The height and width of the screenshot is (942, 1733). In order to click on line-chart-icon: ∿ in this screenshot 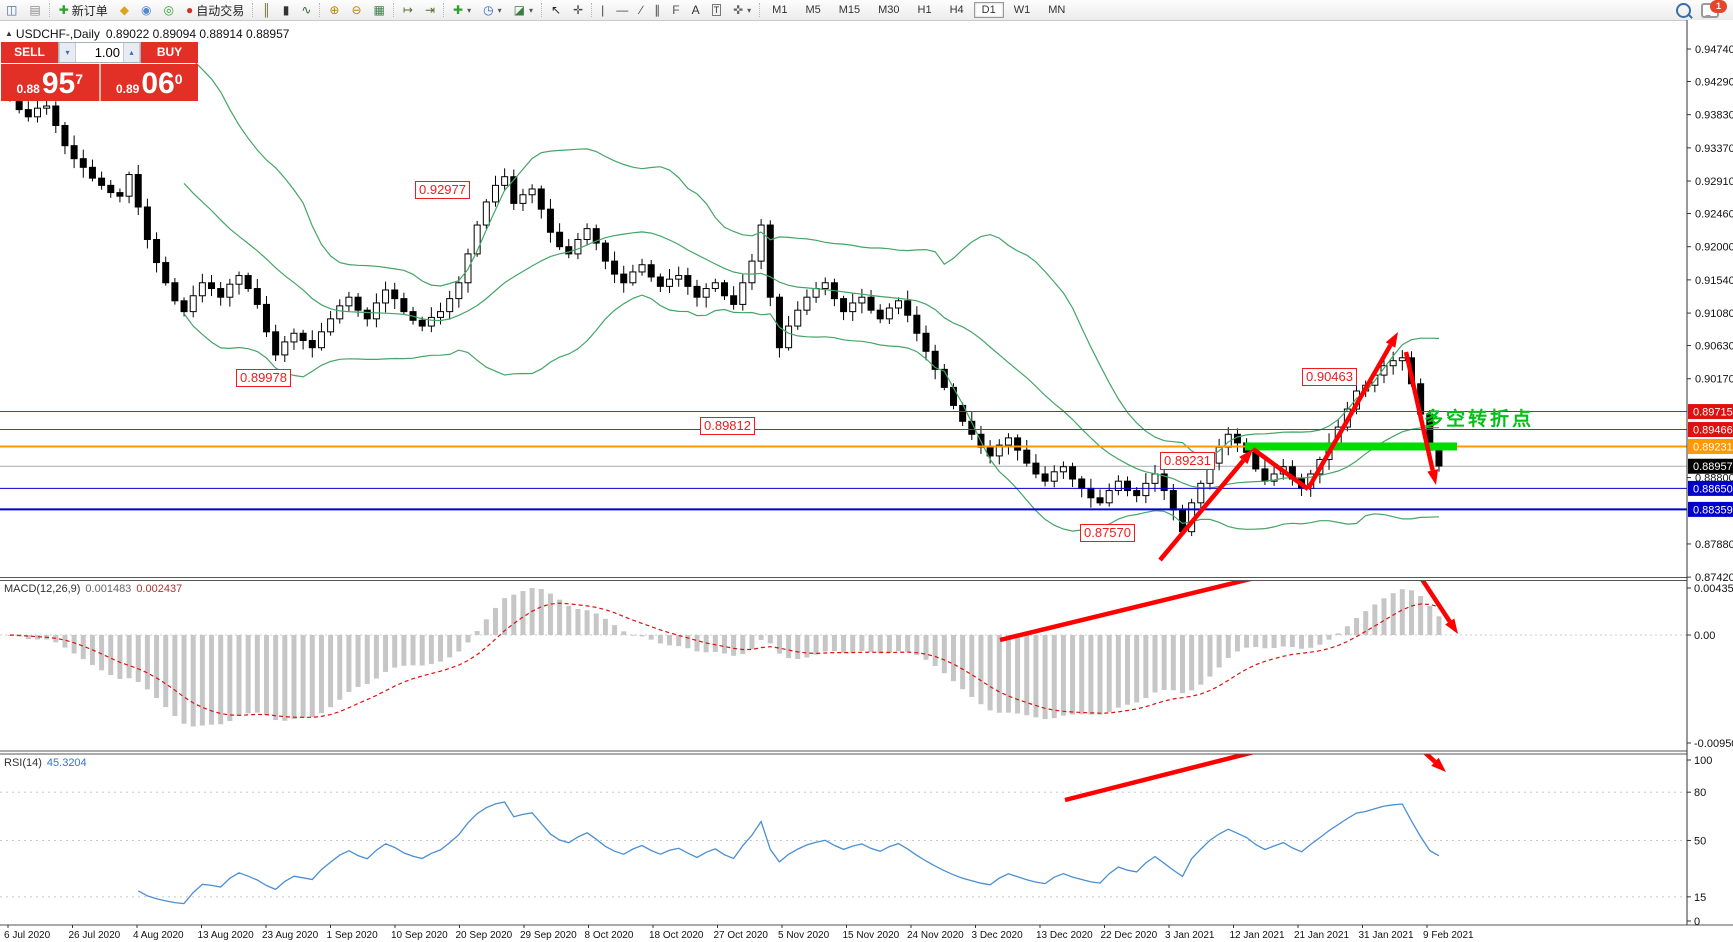, I will do `click(306, 10)`.